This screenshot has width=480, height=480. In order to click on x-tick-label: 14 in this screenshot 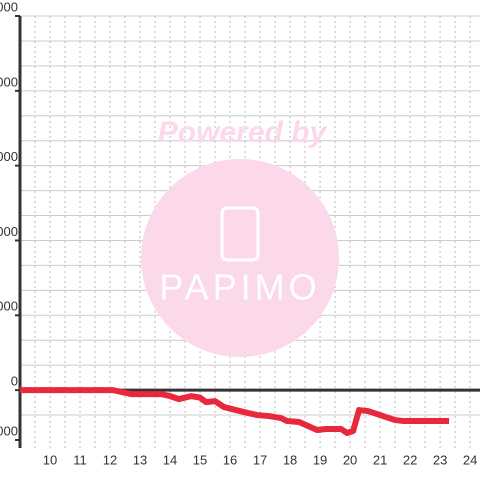, I will do `click(170, 459)`.